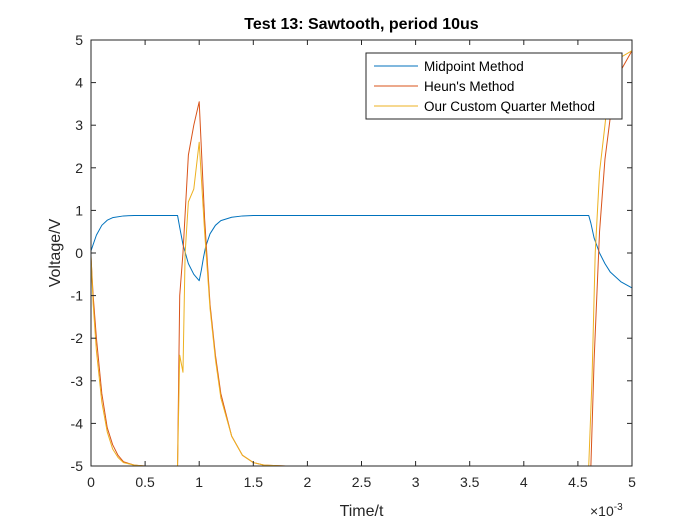 This screenshot has width=700, height=525. What do you see at coordinates (254, 482) in the screenshot?
I see `x-tick-label: 1.5` at bounding box center [254, 482].